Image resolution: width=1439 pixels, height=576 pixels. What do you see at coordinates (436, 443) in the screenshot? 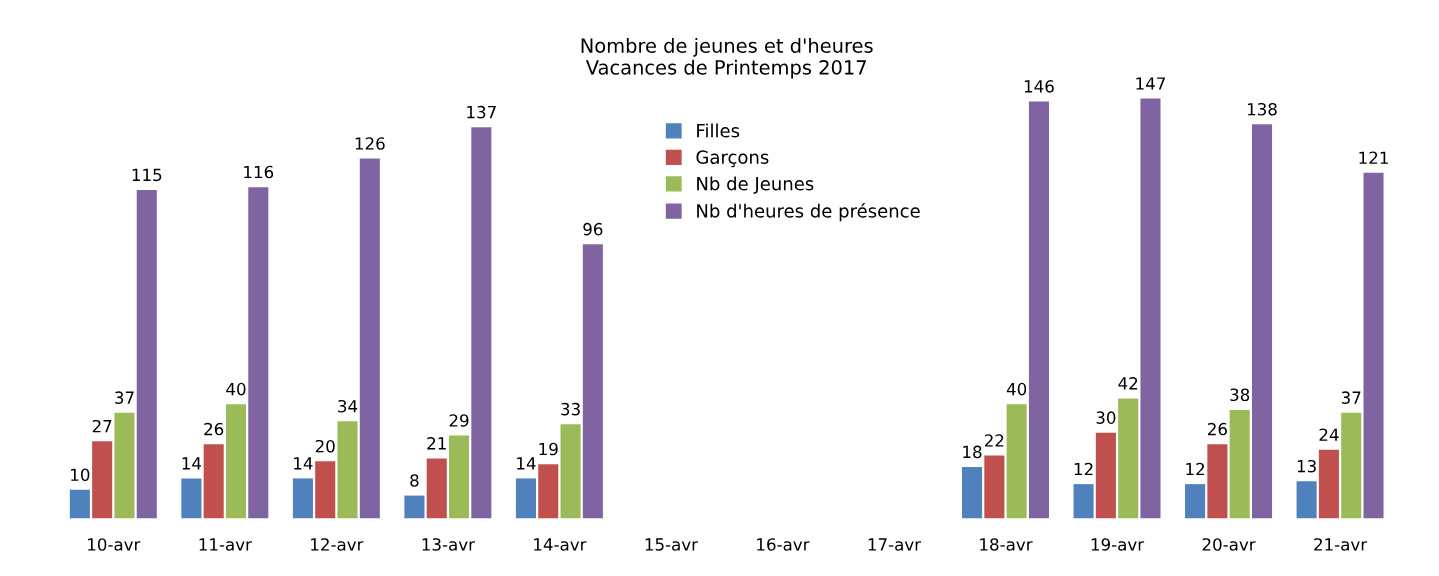
I see `data-label: 21` at bounding box center [436, 443].